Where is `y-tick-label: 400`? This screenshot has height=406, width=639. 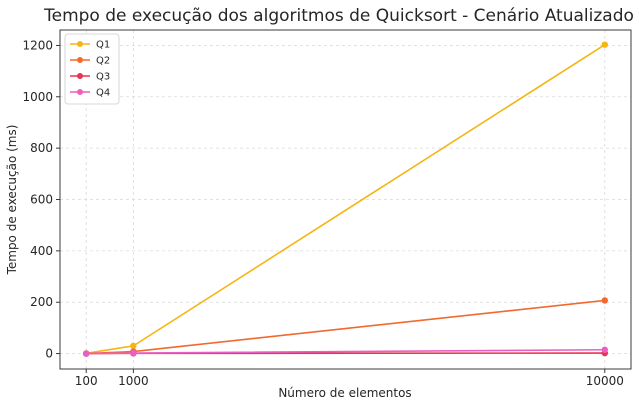
y-tick-label: 400 is located at coordinates (41, 251).